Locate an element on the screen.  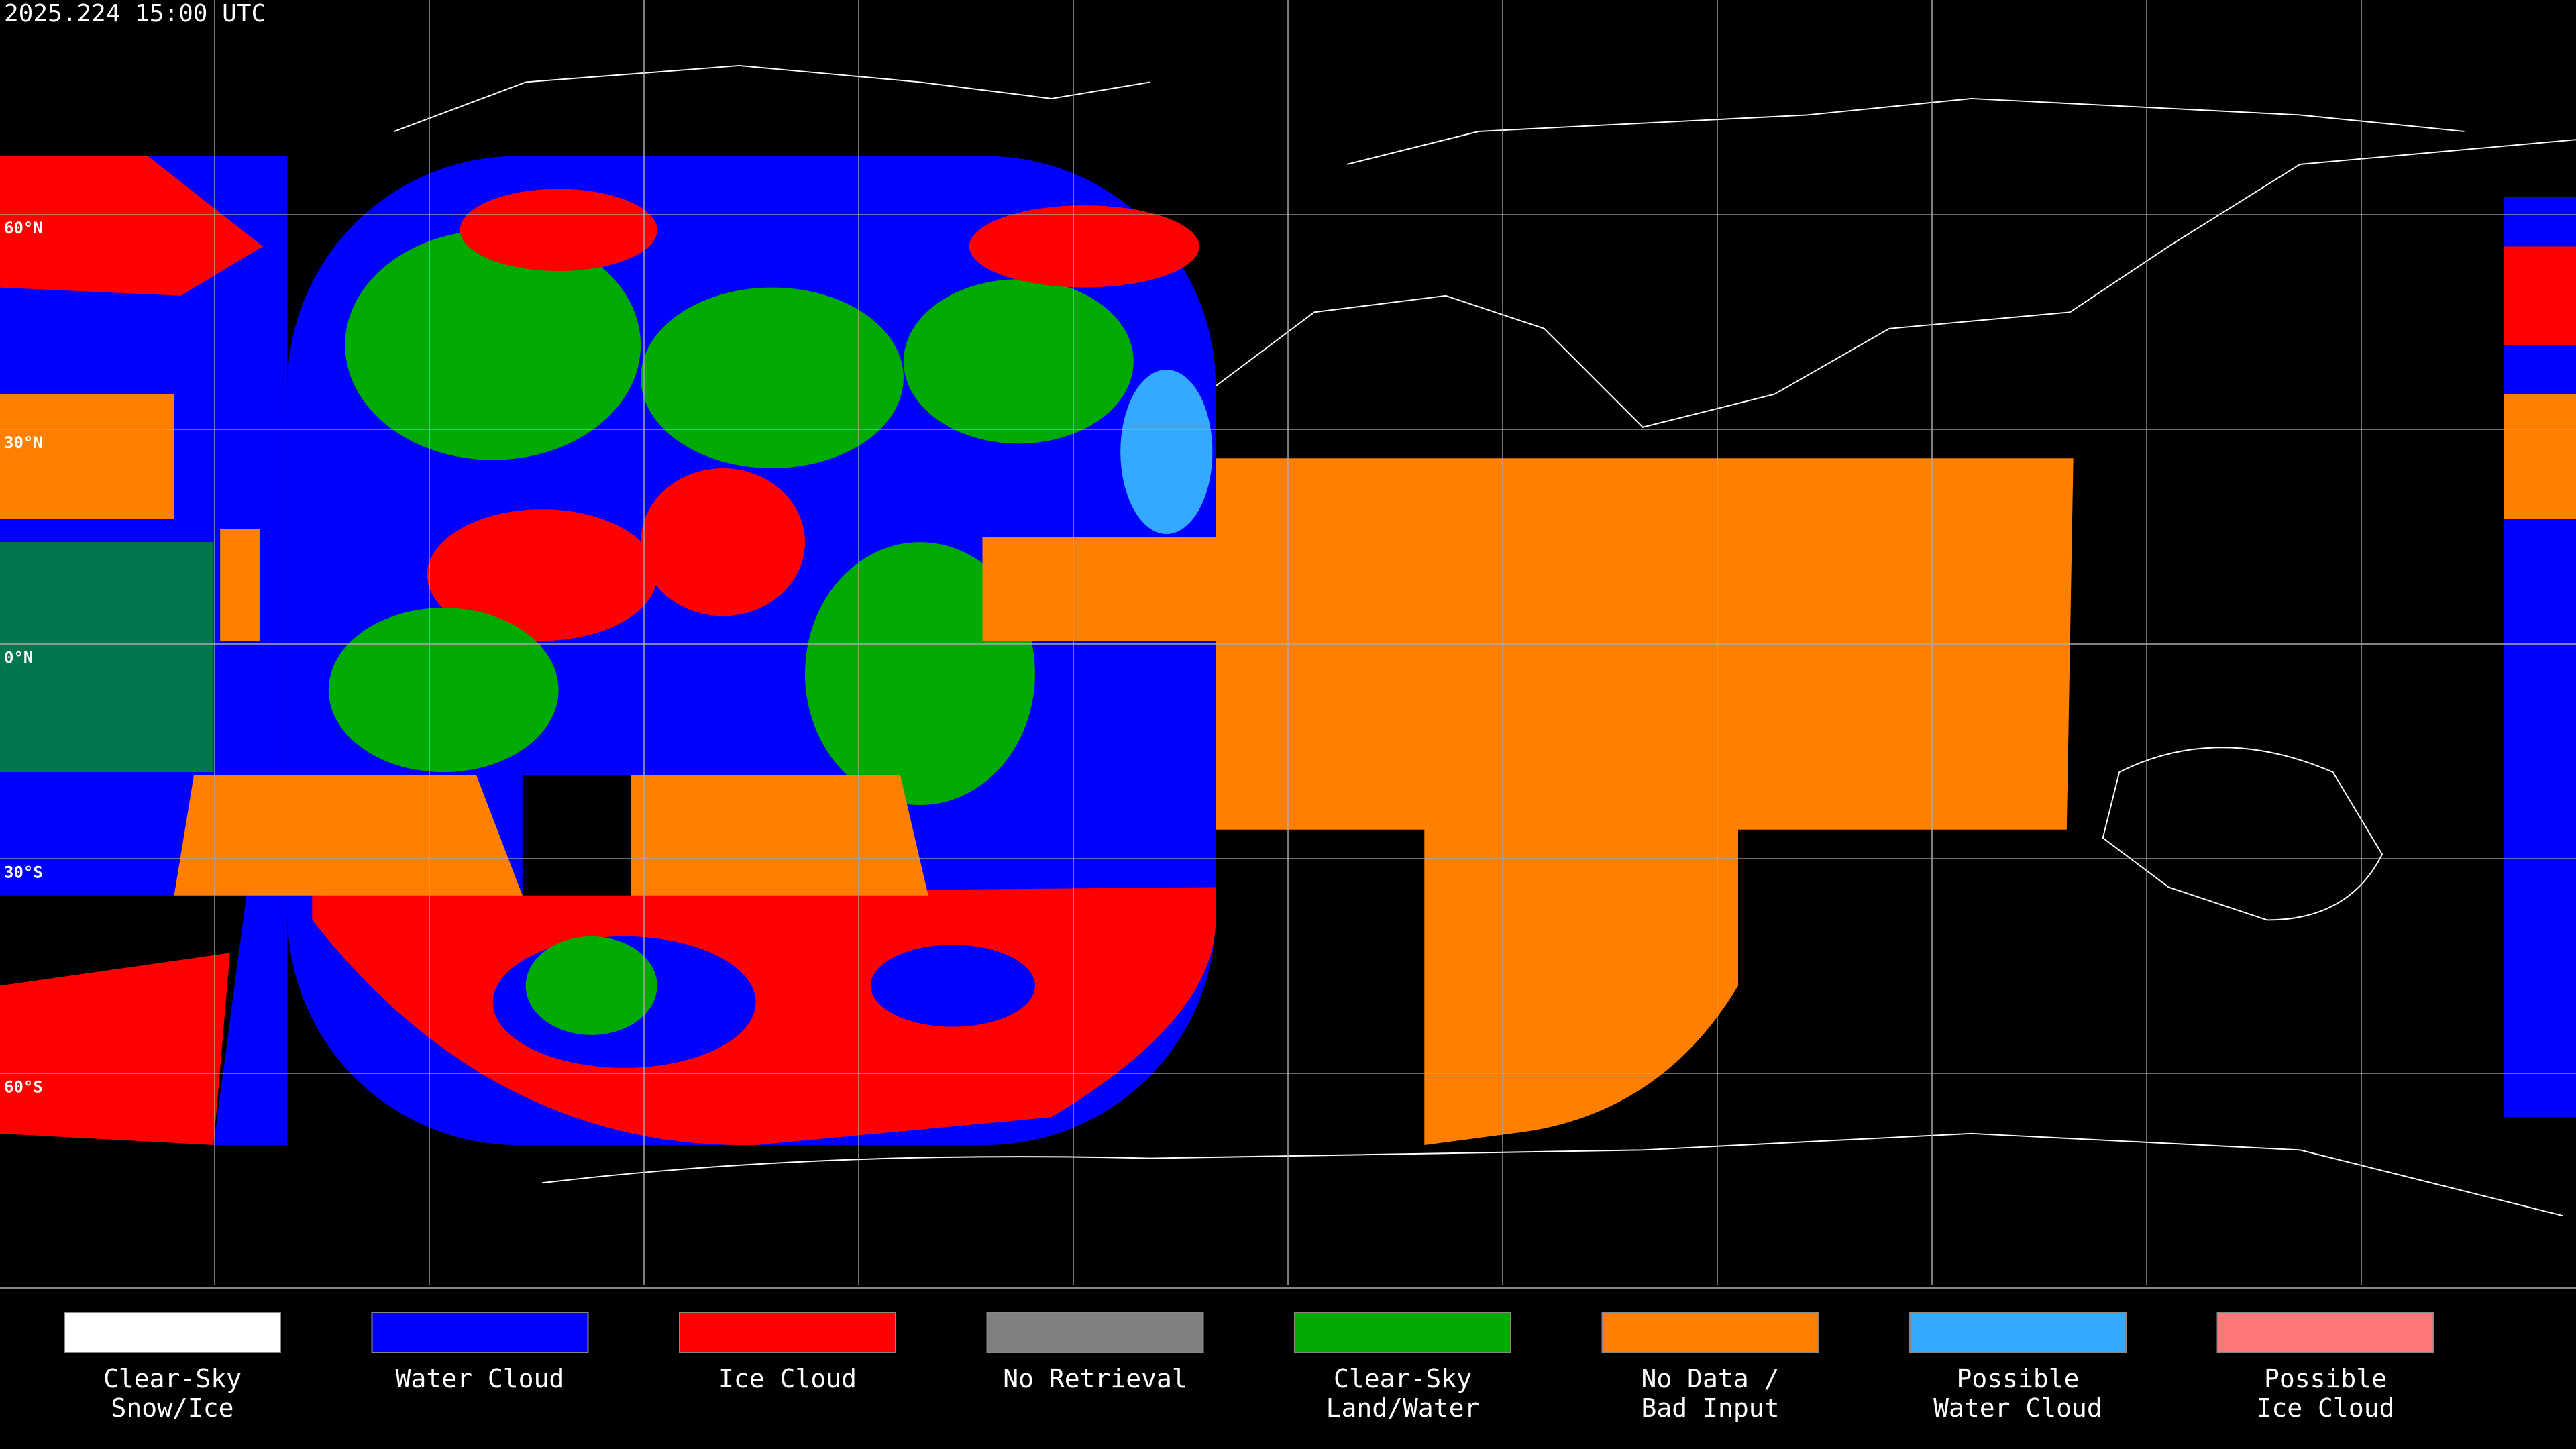
legend-label: Bad Input is located at coordinates (1711, 1408).